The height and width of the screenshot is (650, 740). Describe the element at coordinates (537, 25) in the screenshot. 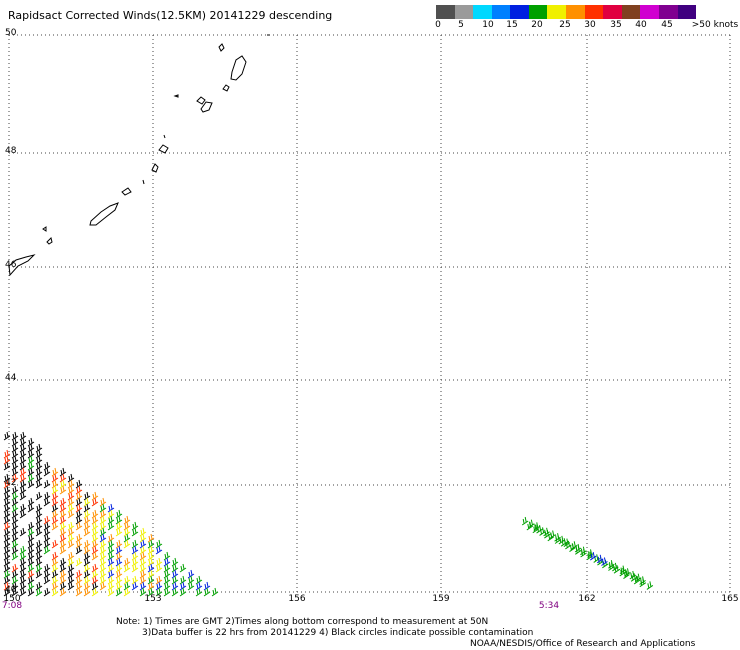

I see `legend-label-4: 20` at that location.